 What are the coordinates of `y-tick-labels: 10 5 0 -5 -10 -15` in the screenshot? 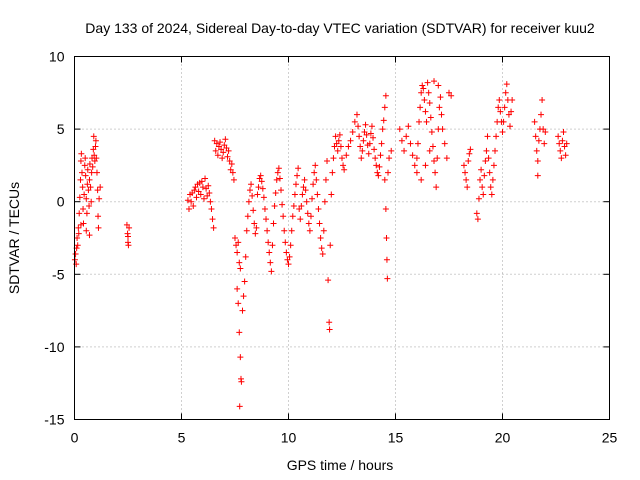 It's located at (54, 238).